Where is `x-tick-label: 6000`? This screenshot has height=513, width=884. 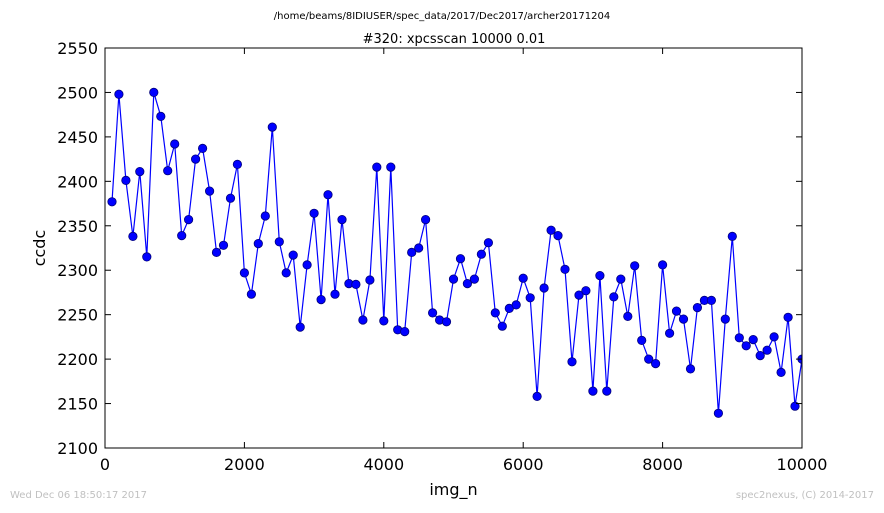 x-tick-label: 6000 is located at coordinates (523, 464).